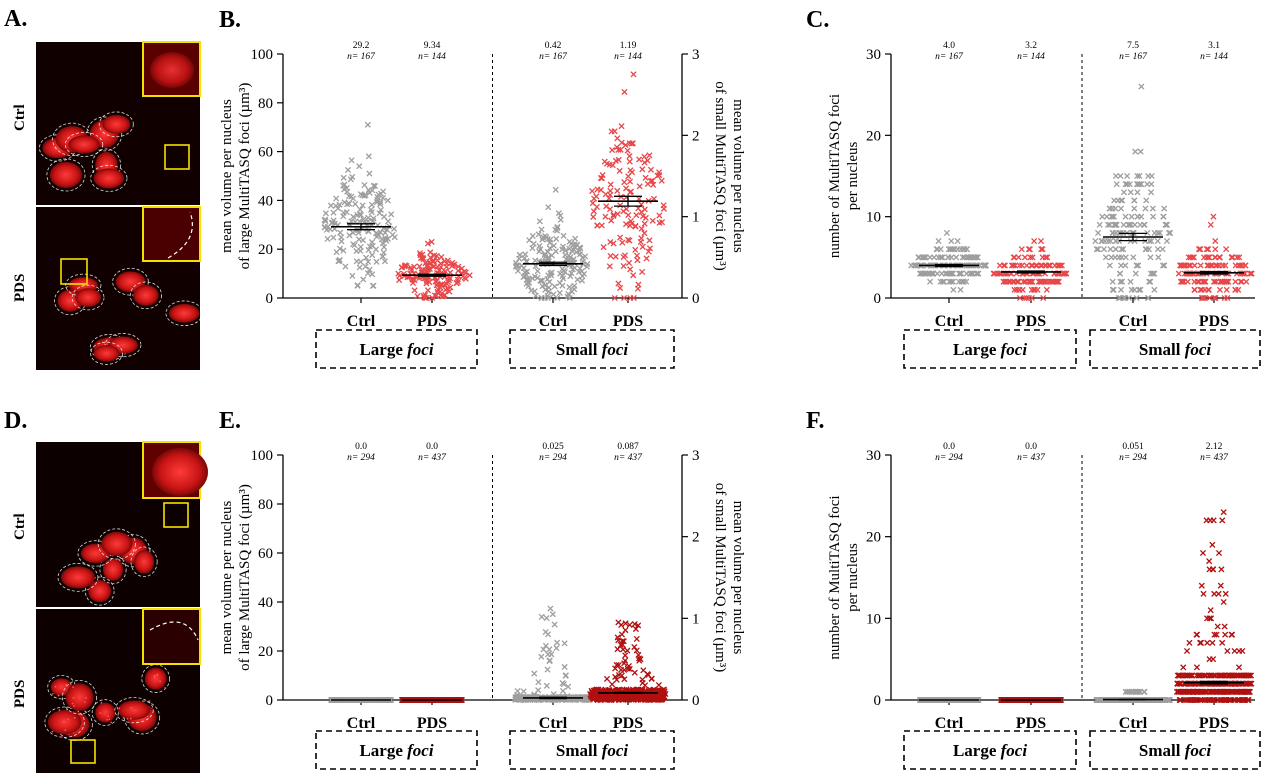 The height and width of the screenshot is (774, 1274). Describe the element at coordinates (230, 20) in the screenshot. I see `panel-letter: B.` at that location.